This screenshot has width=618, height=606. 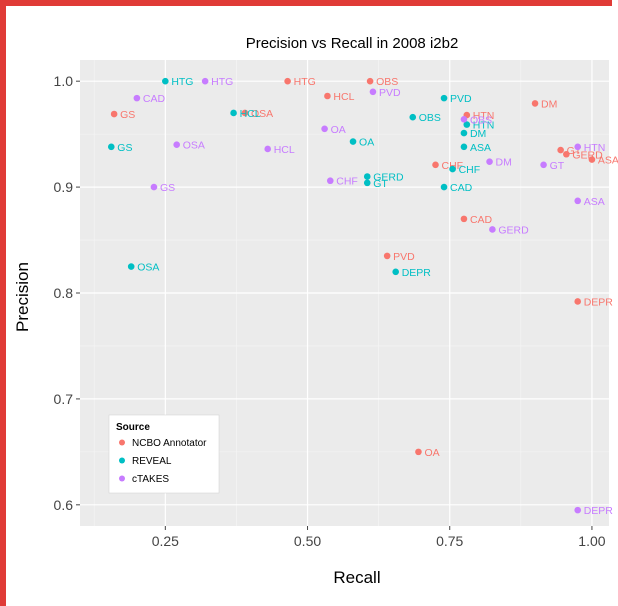 What do you see at coordinates (64, 505) in the screenshot?
I see `y-tick-label: 0.6` at bounding box center [64, 505].